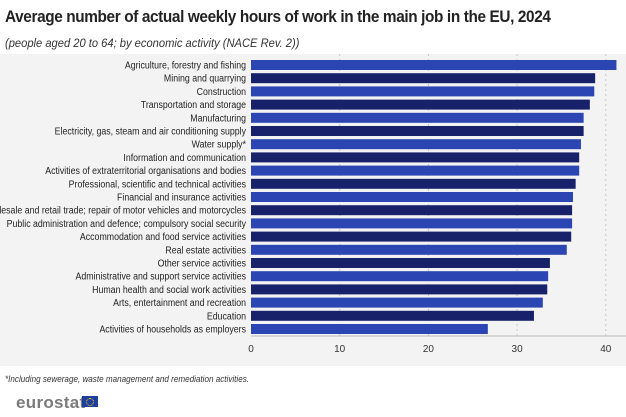 The height and width of the screenshot is (417, 626). I want to click on category-label: Other service activities, so click(202, 263).